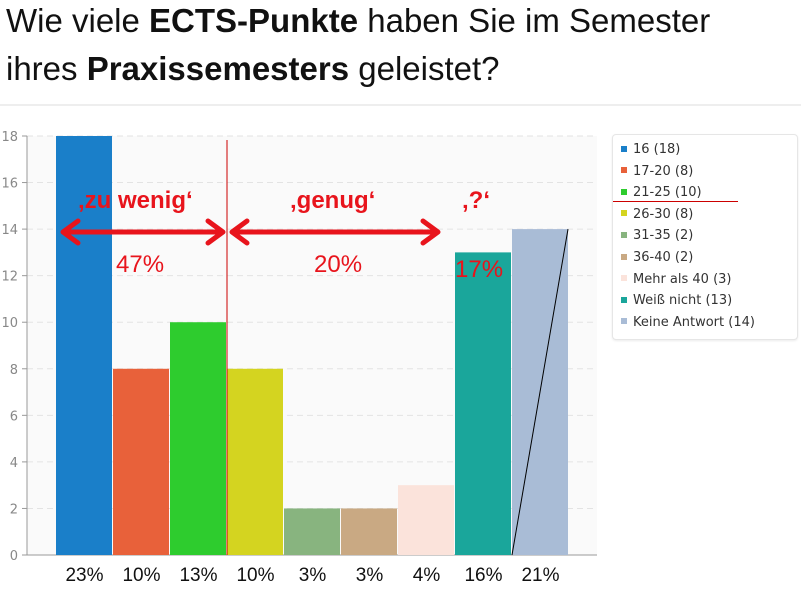  I want to click on legend-red-underline, so click(675, 201).